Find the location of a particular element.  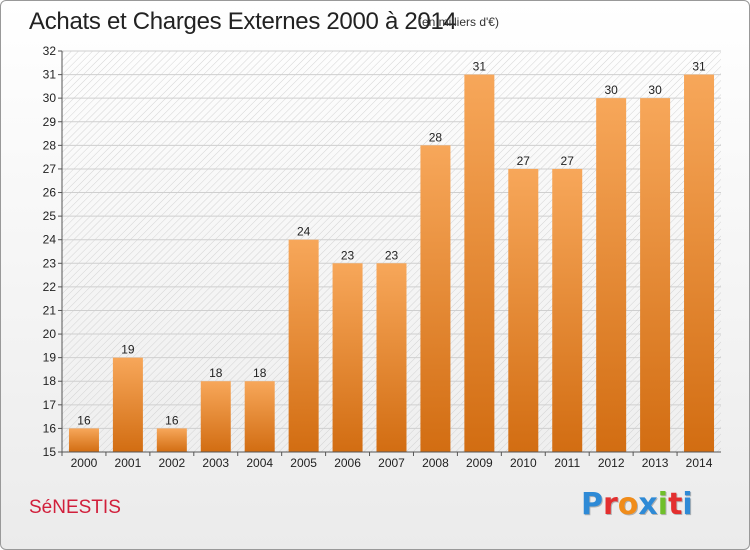

y-tick-label: 28 is located at coordinates (50, 145).